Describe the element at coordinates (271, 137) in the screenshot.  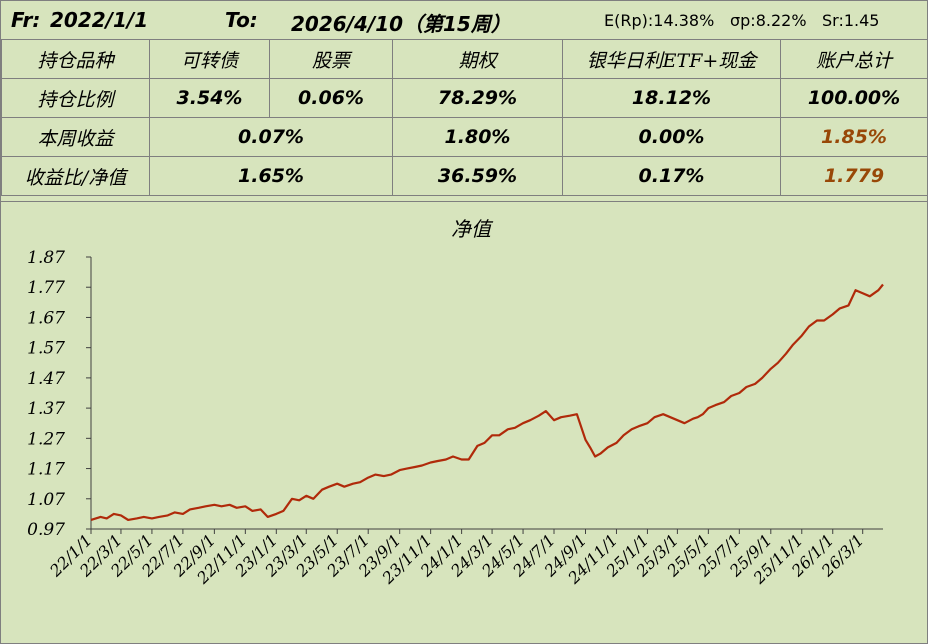
I see `weekly-return-bonds-stocks: 0.07%` at that location.